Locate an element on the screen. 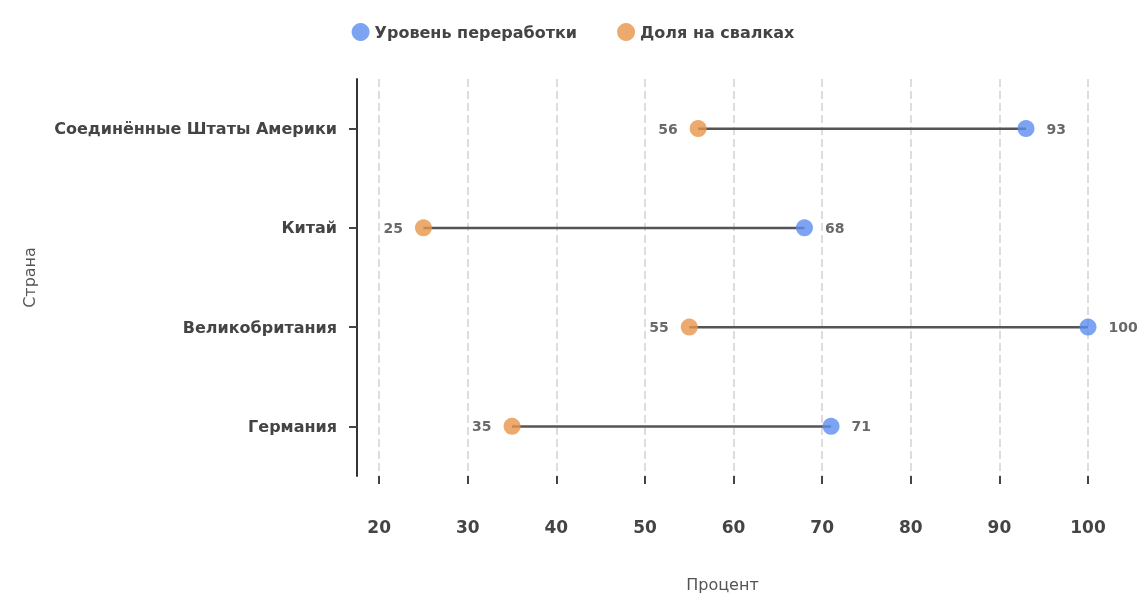 The height and width of the screenshot is (605, 1146). data-label: 35 is located at coordinates (482, 426).